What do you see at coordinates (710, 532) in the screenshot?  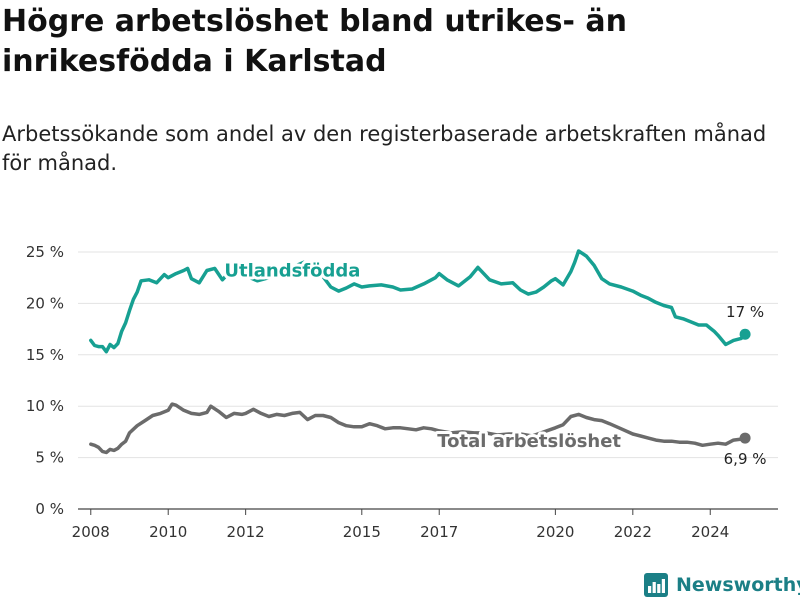 I see `x-tick-label: 2024` at bounding box center [710, 532].